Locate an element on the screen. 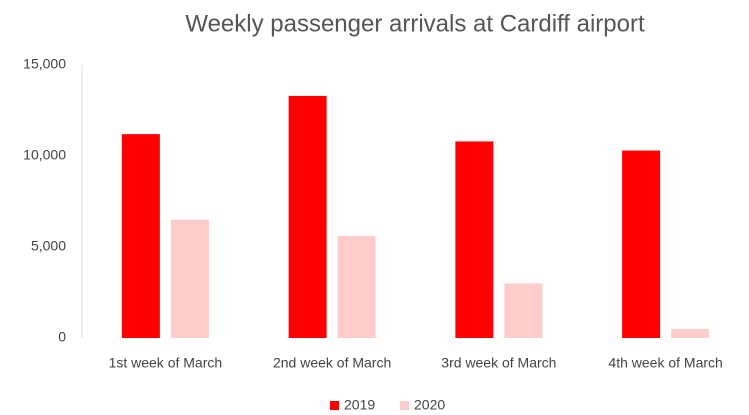  y-tick-label: 15,000 is located at coordinates (44, 64).